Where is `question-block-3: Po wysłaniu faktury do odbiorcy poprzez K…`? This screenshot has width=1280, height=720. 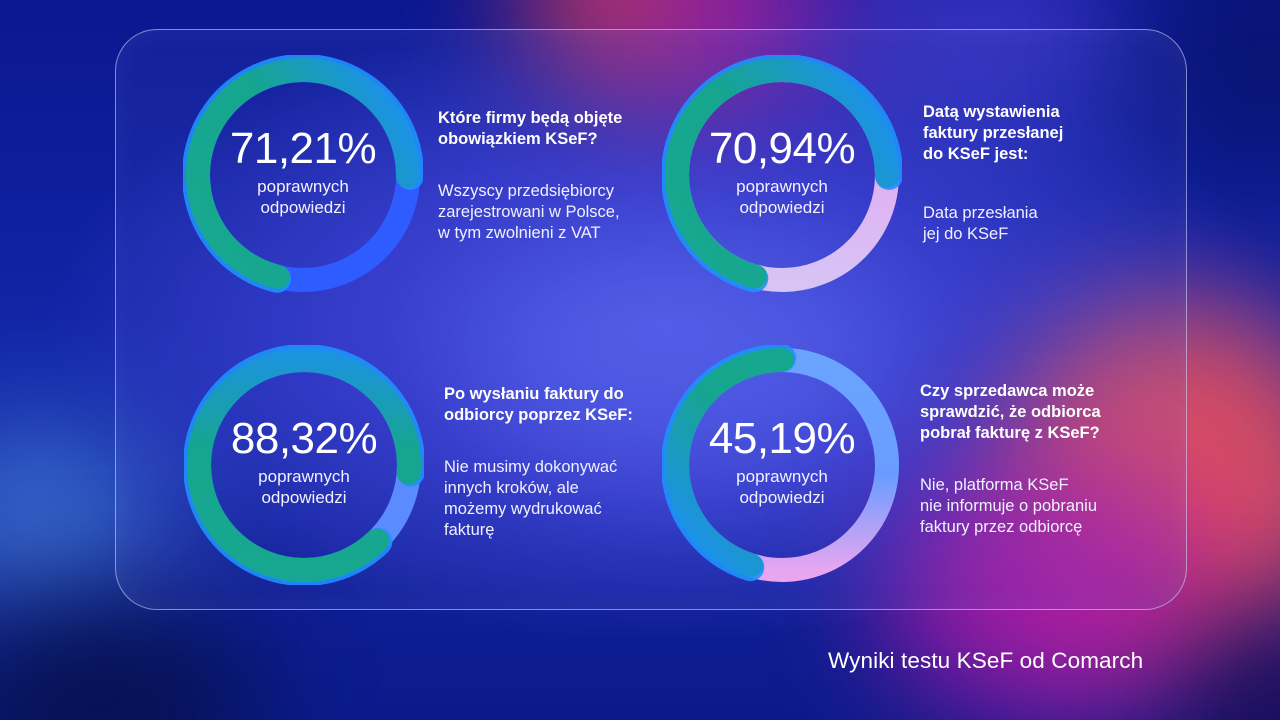 question-block-3: Po wysłaniu faktury do odbiorcy poprzez K… is located at coordinates (564, 462).